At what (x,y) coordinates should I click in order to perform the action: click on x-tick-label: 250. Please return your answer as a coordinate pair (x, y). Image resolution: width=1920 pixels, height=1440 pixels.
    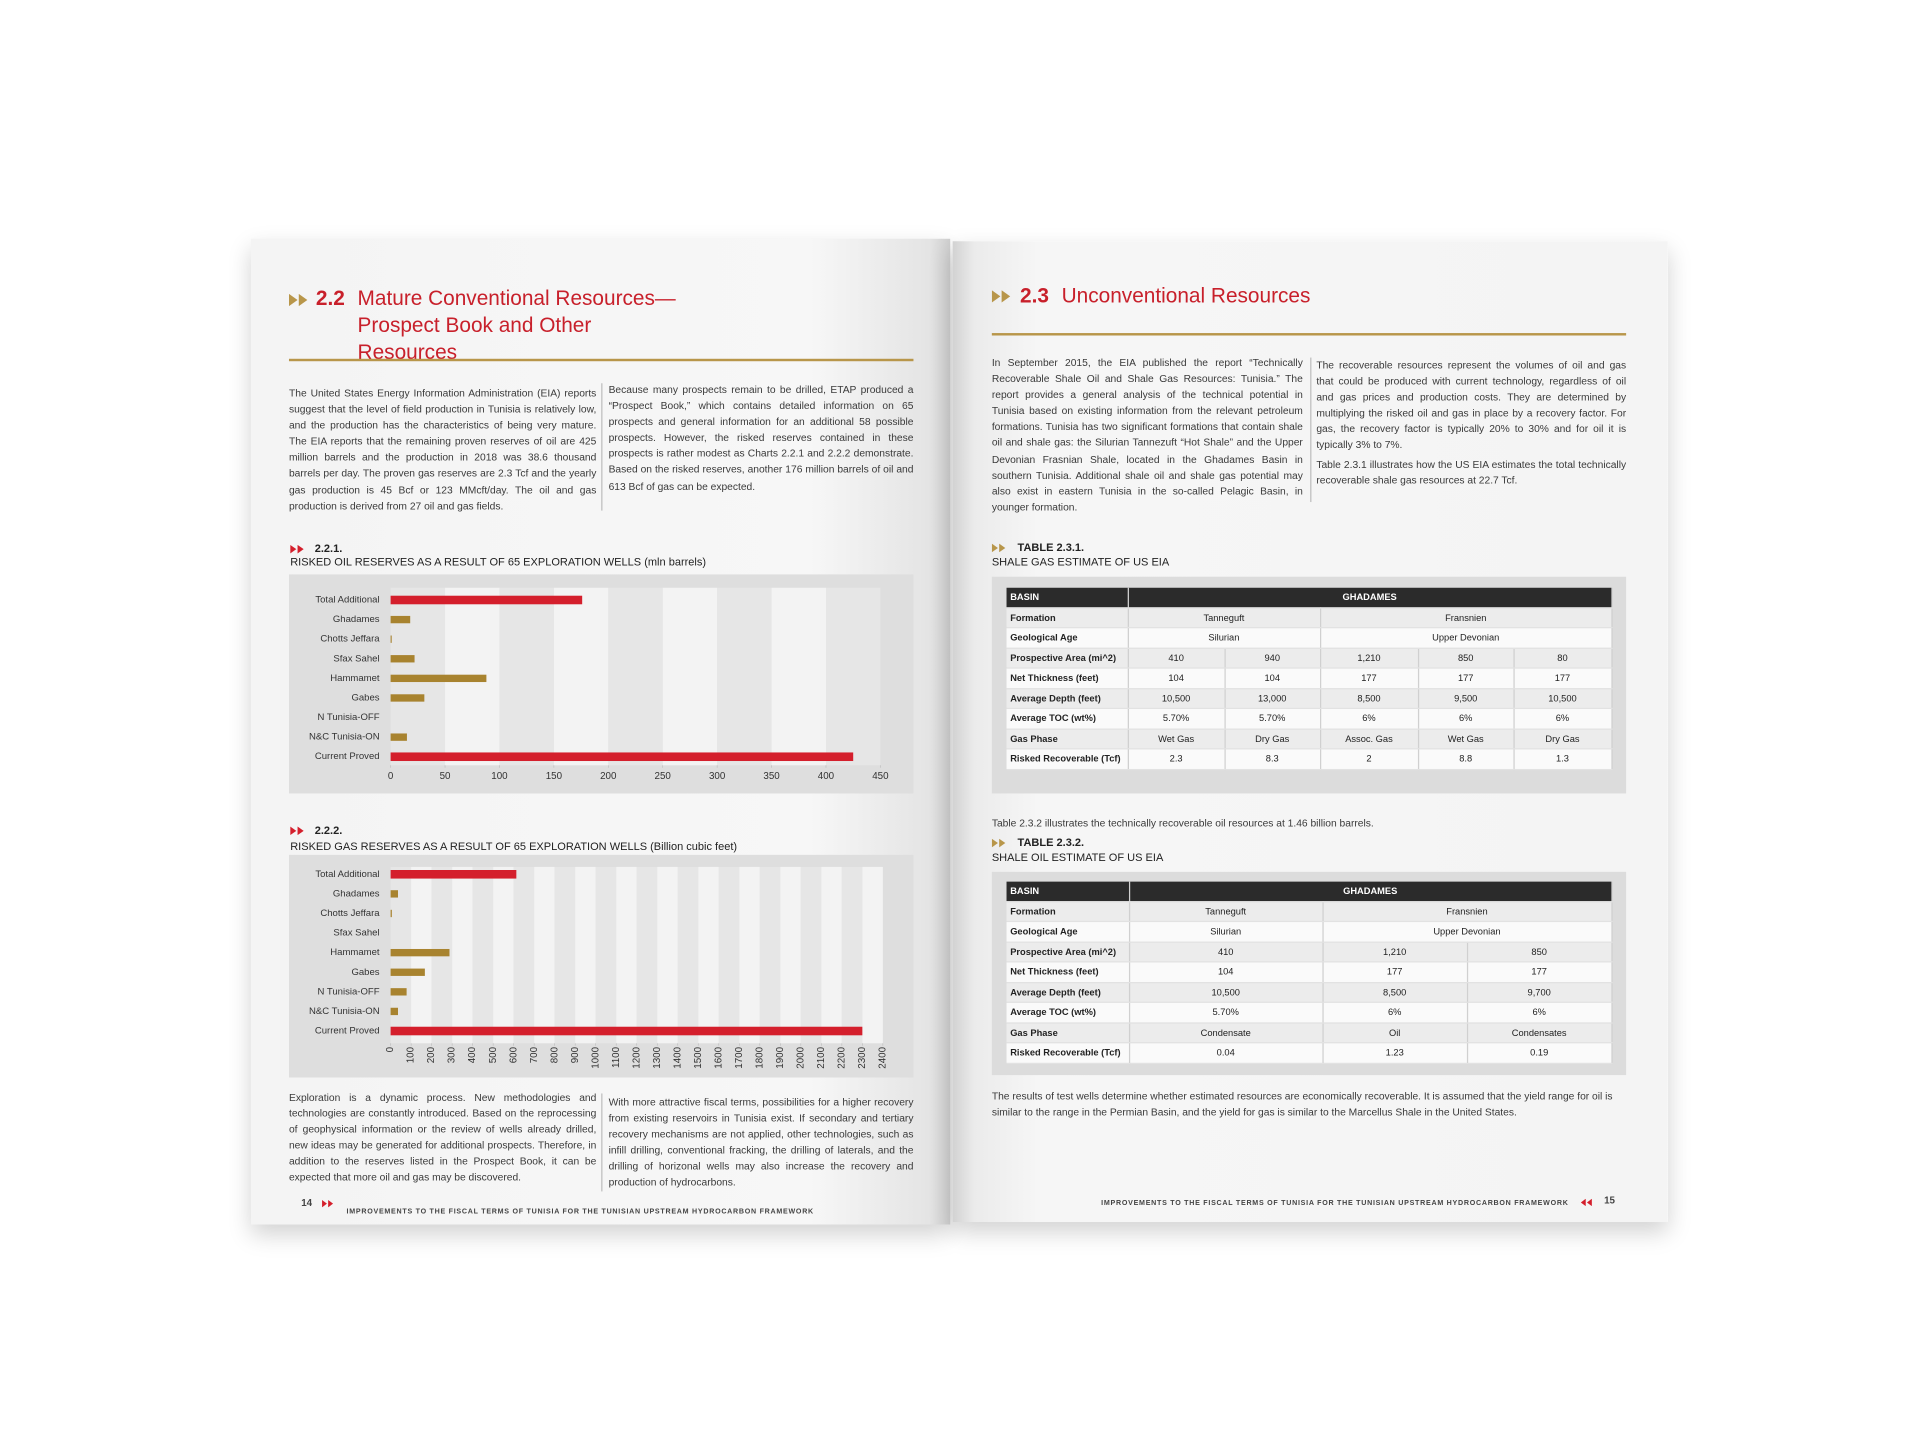
    Looking at the image, I should click on (663, 776).